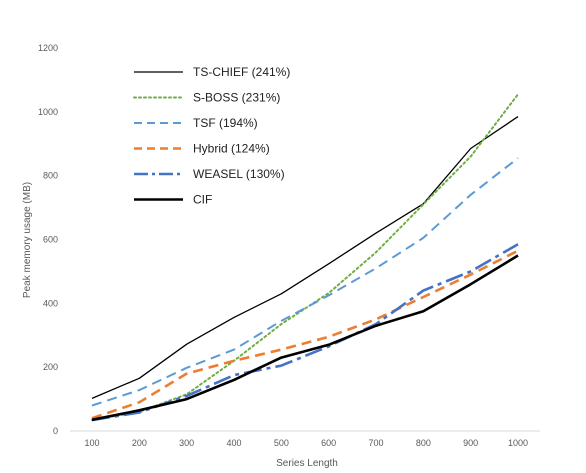 The width and height of the screenshot is (586, 473). I want to click on x-tick-label: 200, so click(139, 443).